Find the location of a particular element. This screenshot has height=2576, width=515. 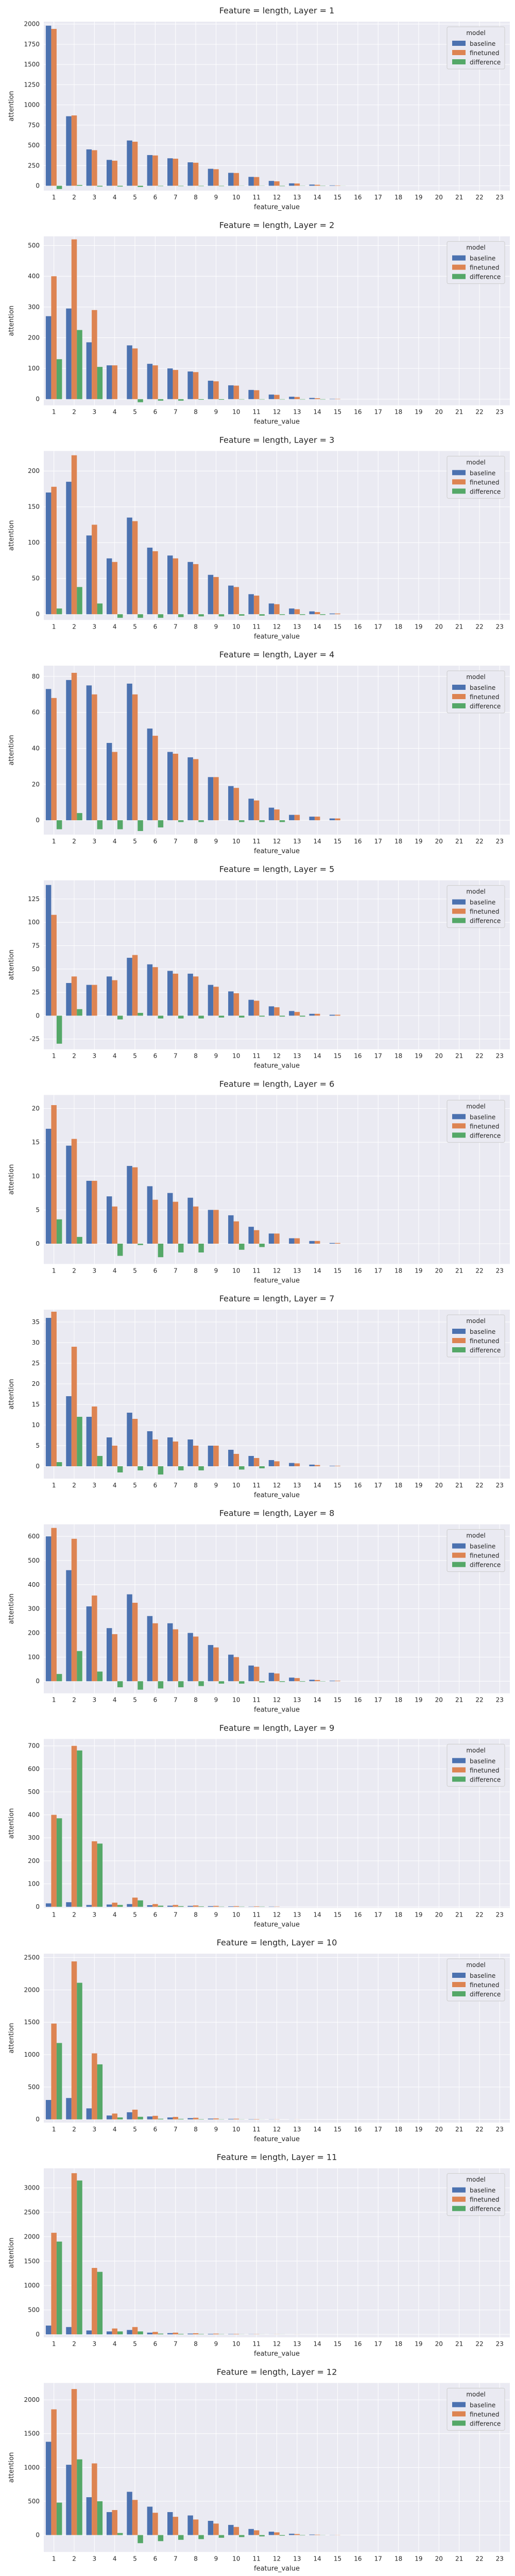

y-tick-label: 80 is located at coordinates (36, 676).